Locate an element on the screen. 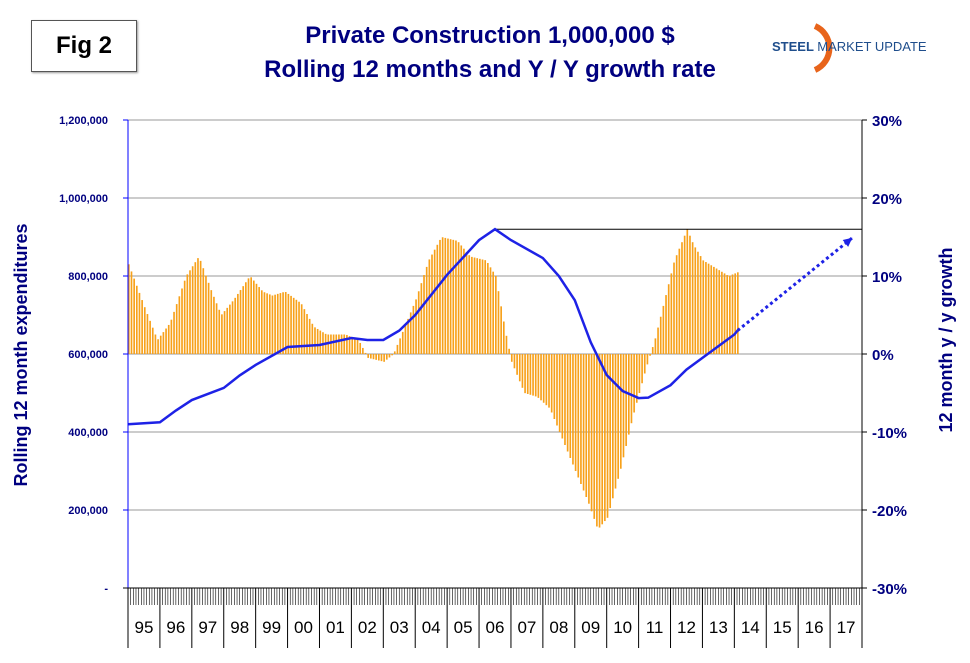 The height and width of the screenshot is (663, 970). x-tick-label: 16 is located at coordinates (814, 627).